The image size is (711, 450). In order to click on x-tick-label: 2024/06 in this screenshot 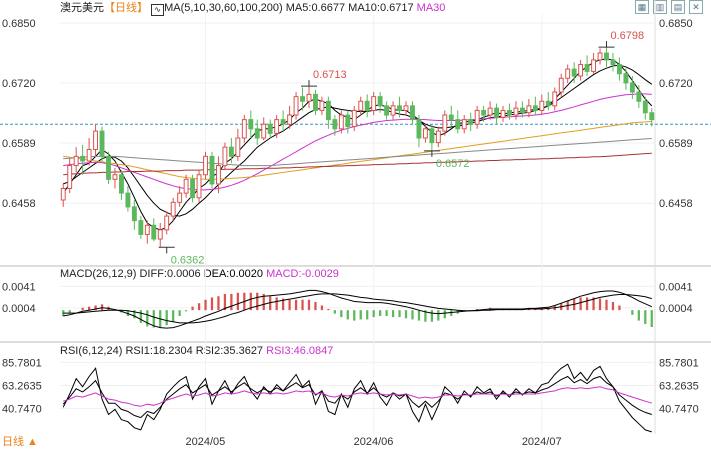, I will do `click(374, 442)`.